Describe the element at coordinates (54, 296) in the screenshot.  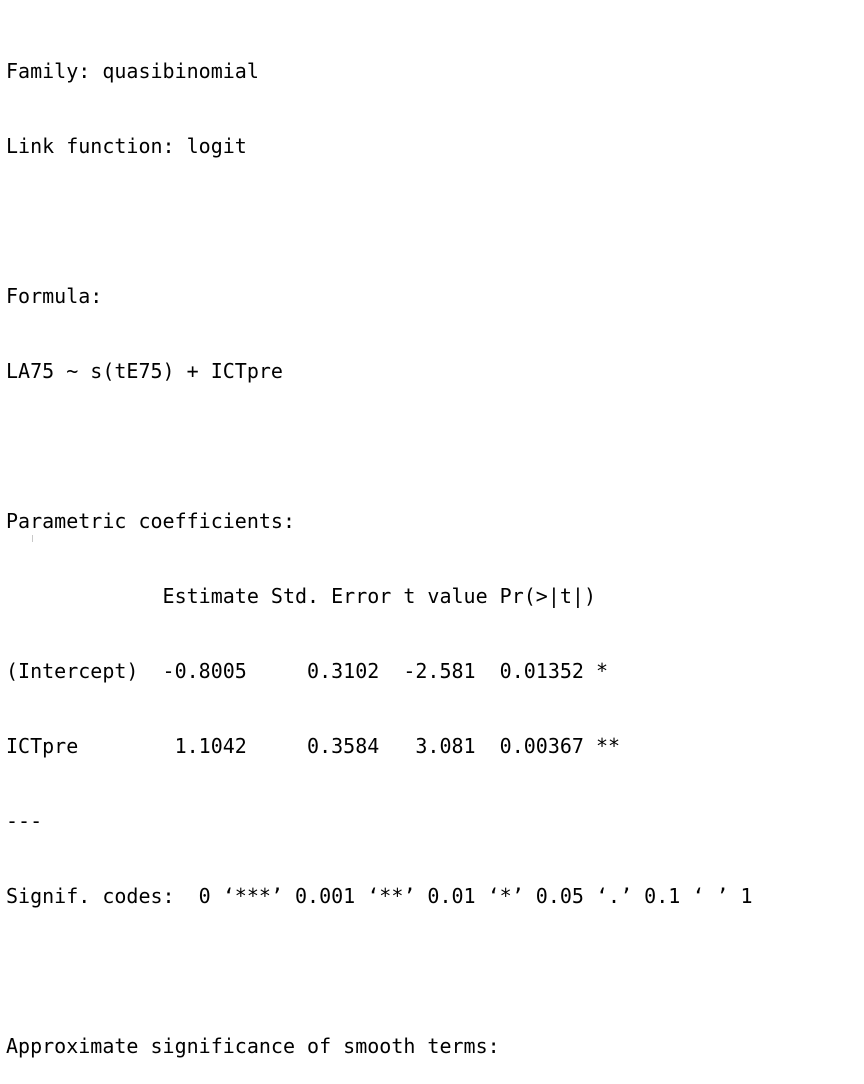
I see `formula-header: Formula:` at that location.